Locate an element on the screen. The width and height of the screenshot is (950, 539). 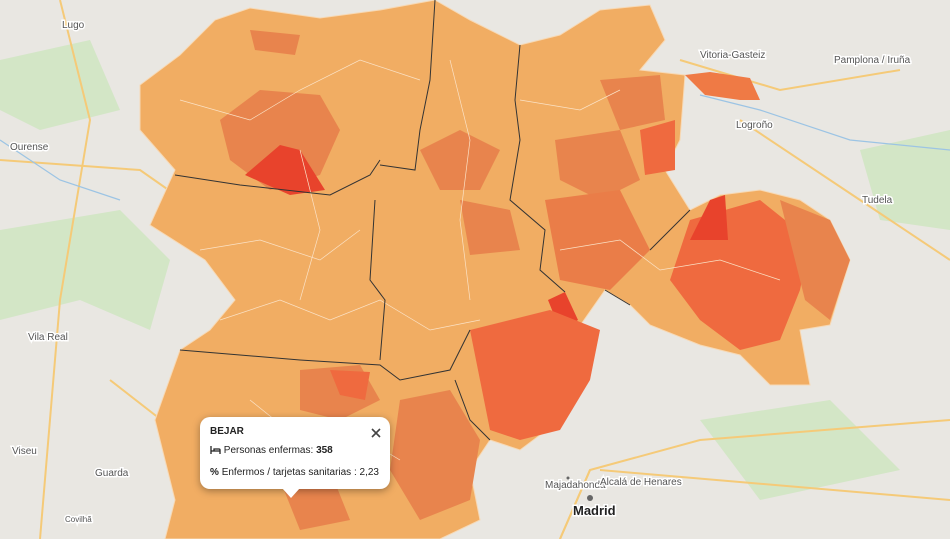
place-label: Guarda is located at coordinates (112, 473).